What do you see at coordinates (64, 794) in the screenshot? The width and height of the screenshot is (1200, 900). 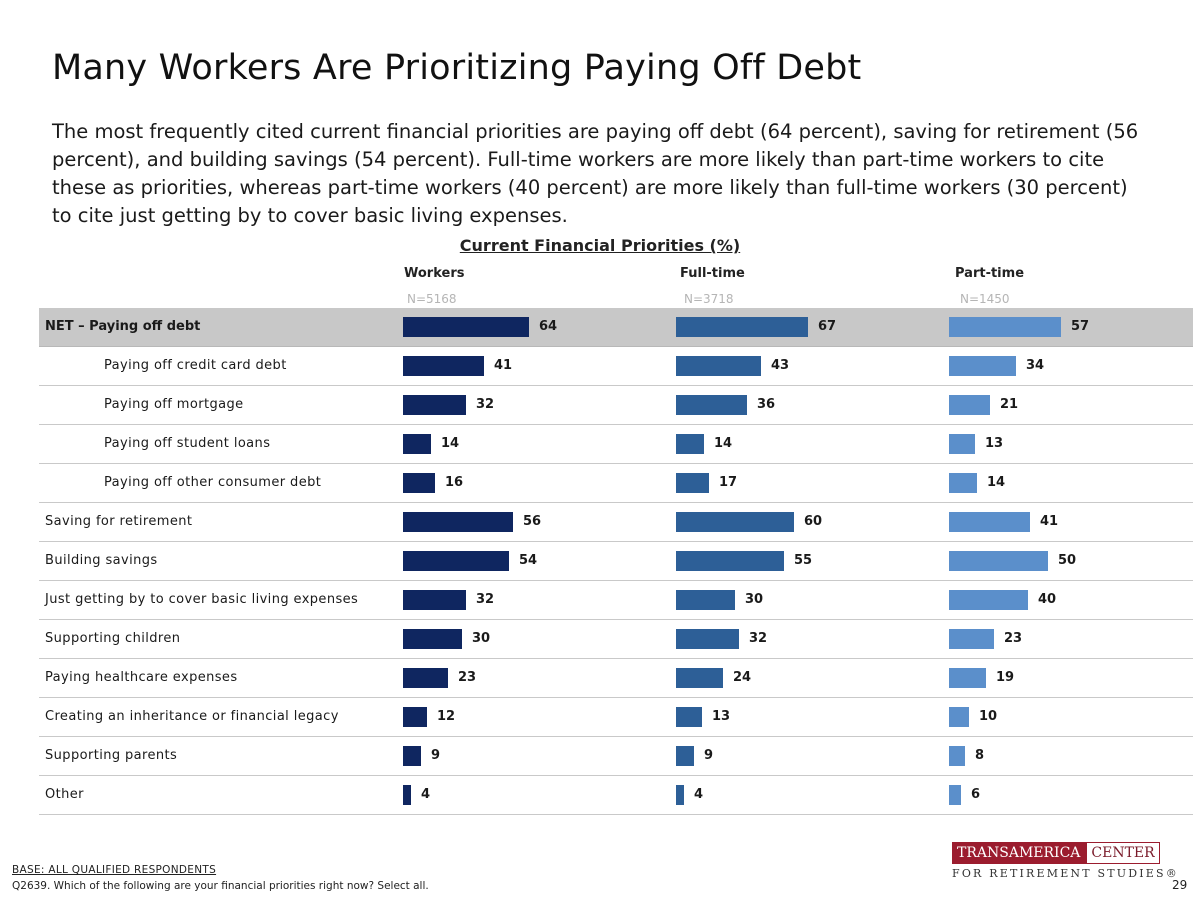 I see `category-label: Other` at bounding box center [64, 794].